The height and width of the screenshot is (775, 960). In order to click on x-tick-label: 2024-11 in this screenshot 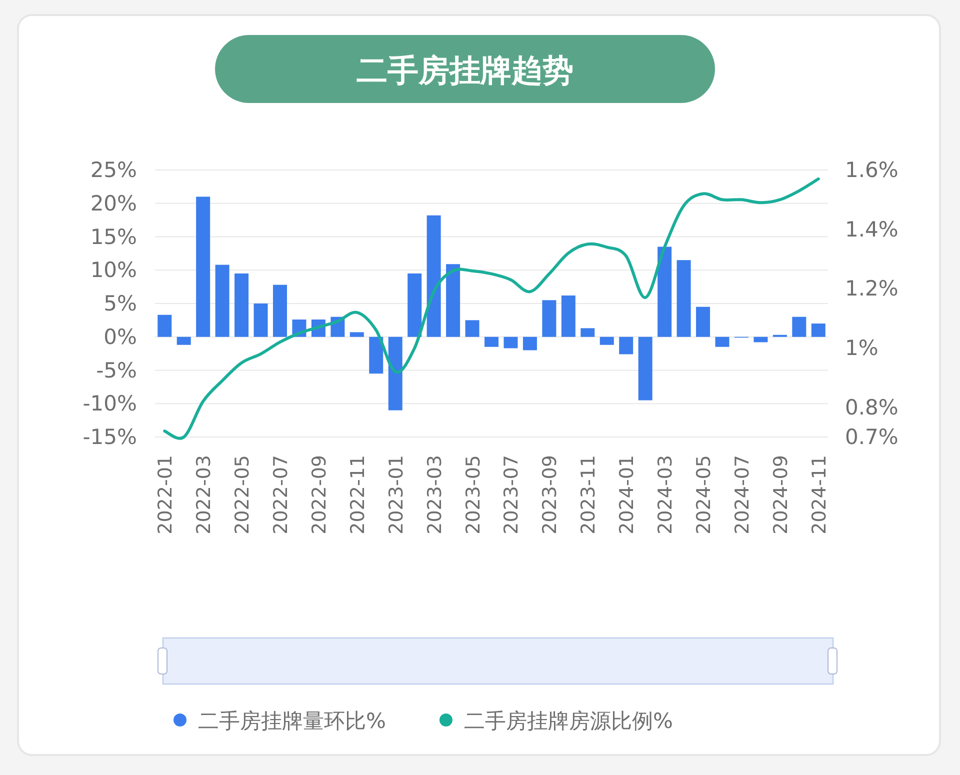, I will do `click(819, 494)`.